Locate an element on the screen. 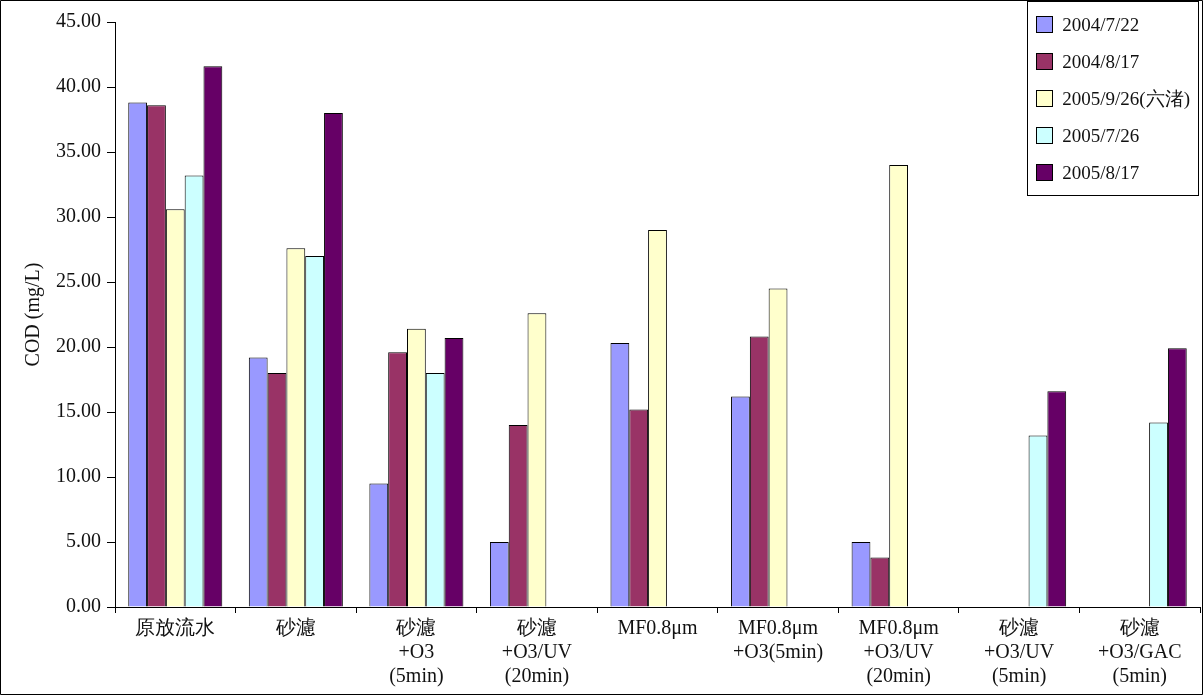 The height and width of the screenshot is (695, 1203). x-tick-label: MF0.8μm +O3(5min) is located at coordinates (778, 640).